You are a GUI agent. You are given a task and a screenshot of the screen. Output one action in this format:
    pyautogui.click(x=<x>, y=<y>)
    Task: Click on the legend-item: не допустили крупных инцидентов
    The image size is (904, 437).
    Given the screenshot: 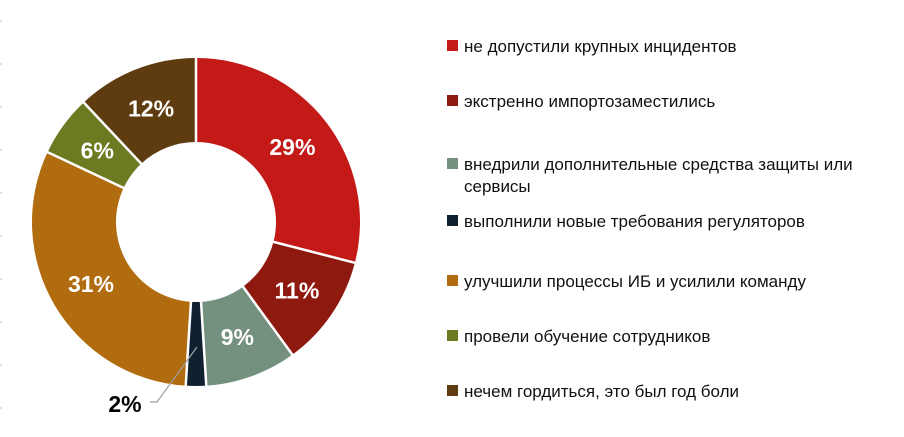 What is the action you would take?
    pyautogui.click(x=669, y=47)
    